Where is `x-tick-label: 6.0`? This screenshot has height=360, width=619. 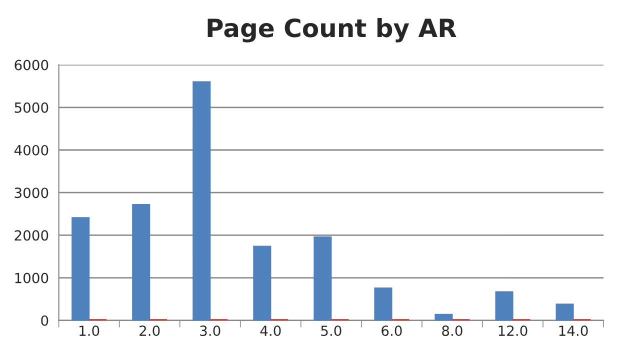
x-tick-label: 6.0 is located at coordinates (392, 331).